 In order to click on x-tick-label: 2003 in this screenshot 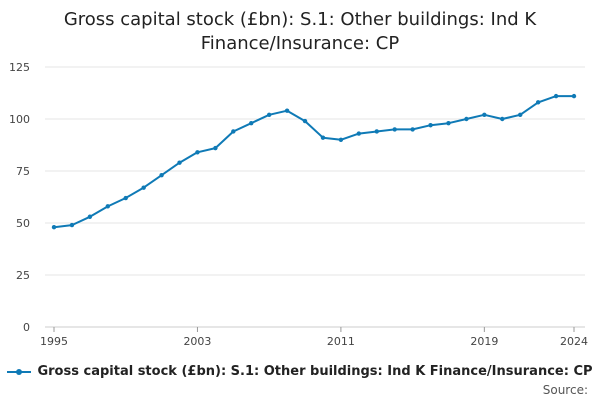, I will do `click(197, 341)`.